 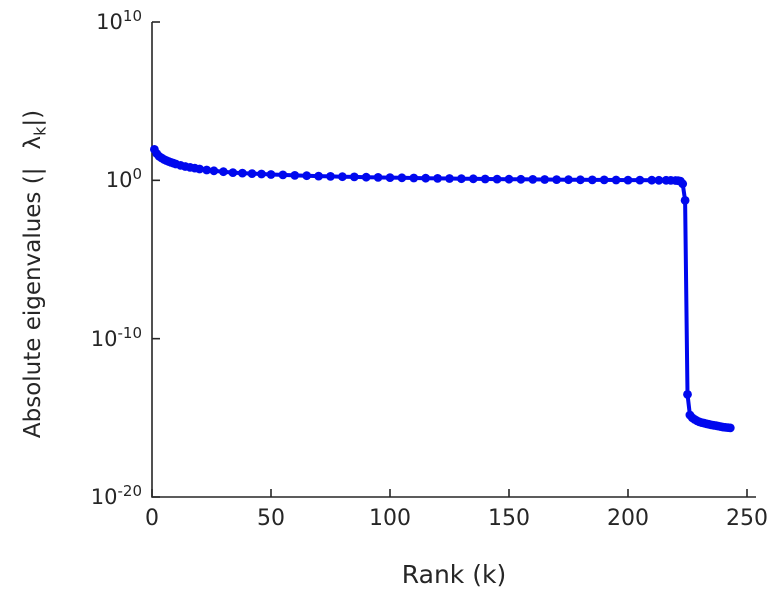 What do you see at coordinates (33, 118) in the screenshot?
I see `y-axis-label-suffix: |)` at bounding box center [33, 118].